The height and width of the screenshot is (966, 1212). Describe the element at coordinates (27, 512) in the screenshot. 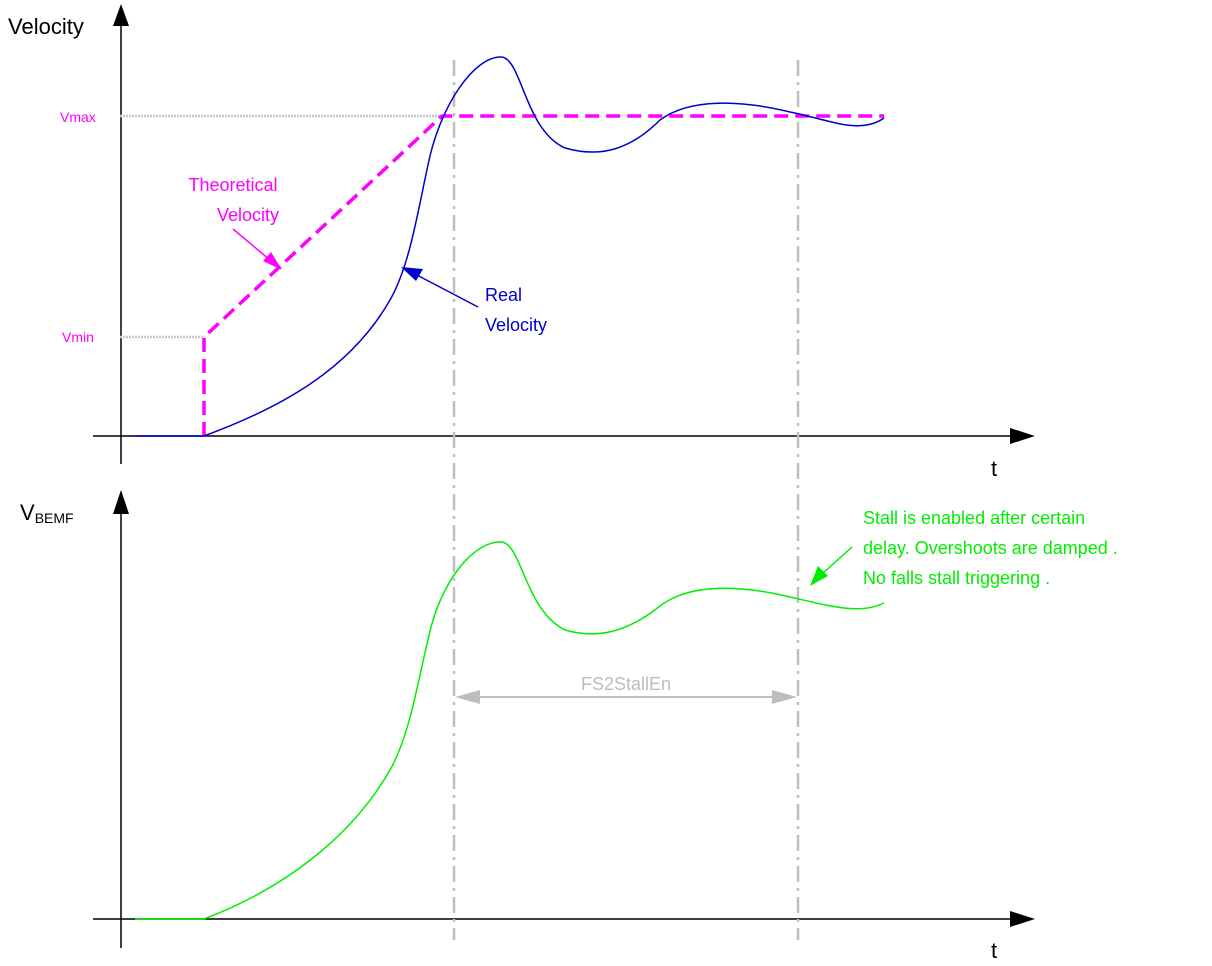

I see `bottom-y-axis-label-main: V` at that location.